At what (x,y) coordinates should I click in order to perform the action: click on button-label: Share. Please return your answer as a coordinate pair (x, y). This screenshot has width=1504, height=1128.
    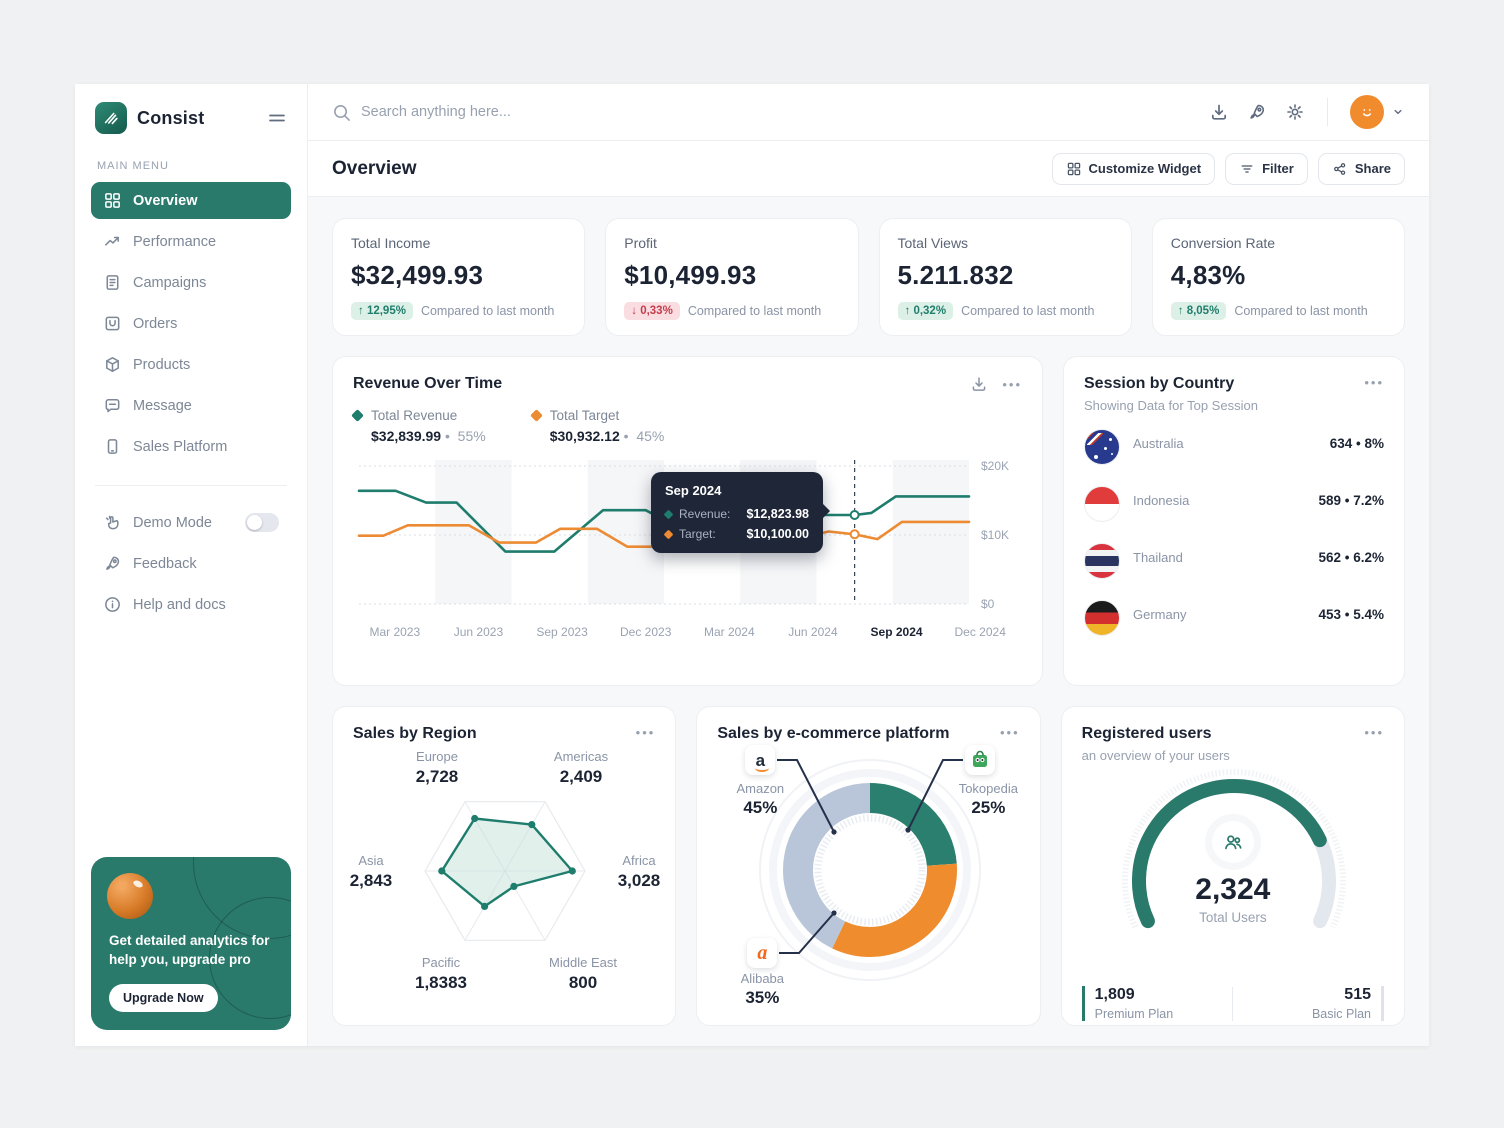
    Looking at the image, I should click on (1372, 168).